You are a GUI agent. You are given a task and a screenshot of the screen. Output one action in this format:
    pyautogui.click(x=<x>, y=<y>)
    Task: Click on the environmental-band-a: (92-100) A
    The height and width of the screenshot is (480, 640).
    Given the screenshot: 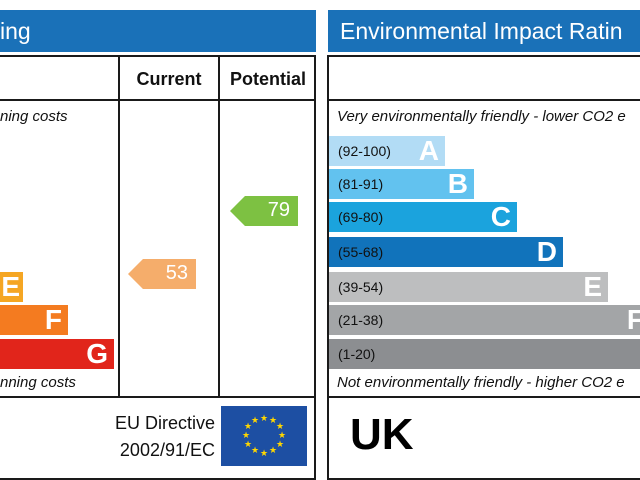 What is the action you would take?
    pyautogui.click(x=387, y=150)
    